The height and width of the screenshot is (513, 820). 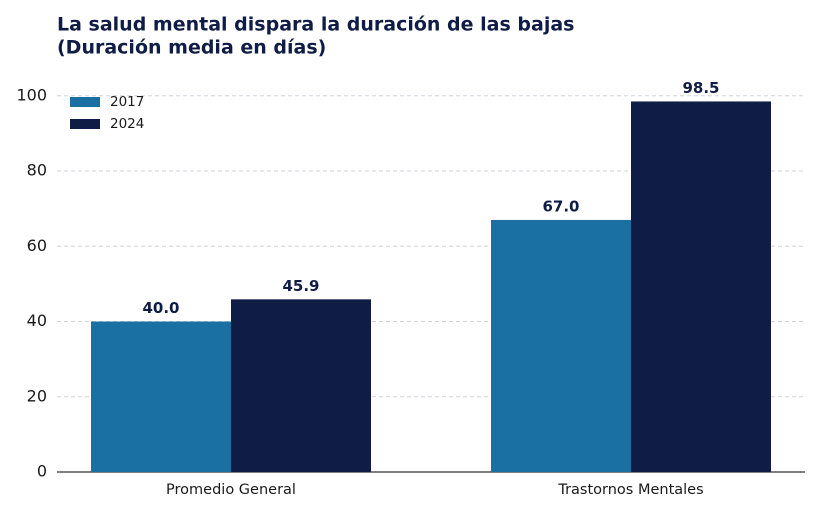 What do you see at coordinates (127, 102) in the screenshot?
I see `legend-label: 2017` at bounding box center [127, 102].